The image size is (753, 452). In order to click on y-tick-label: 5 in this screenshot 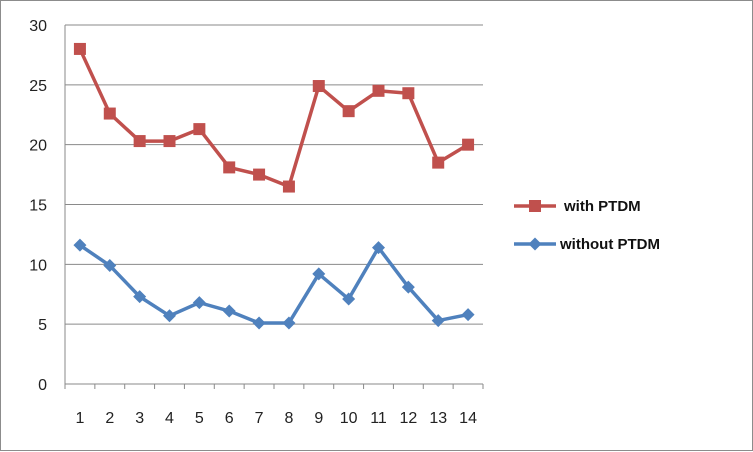, I will do `click(42, 325)`.